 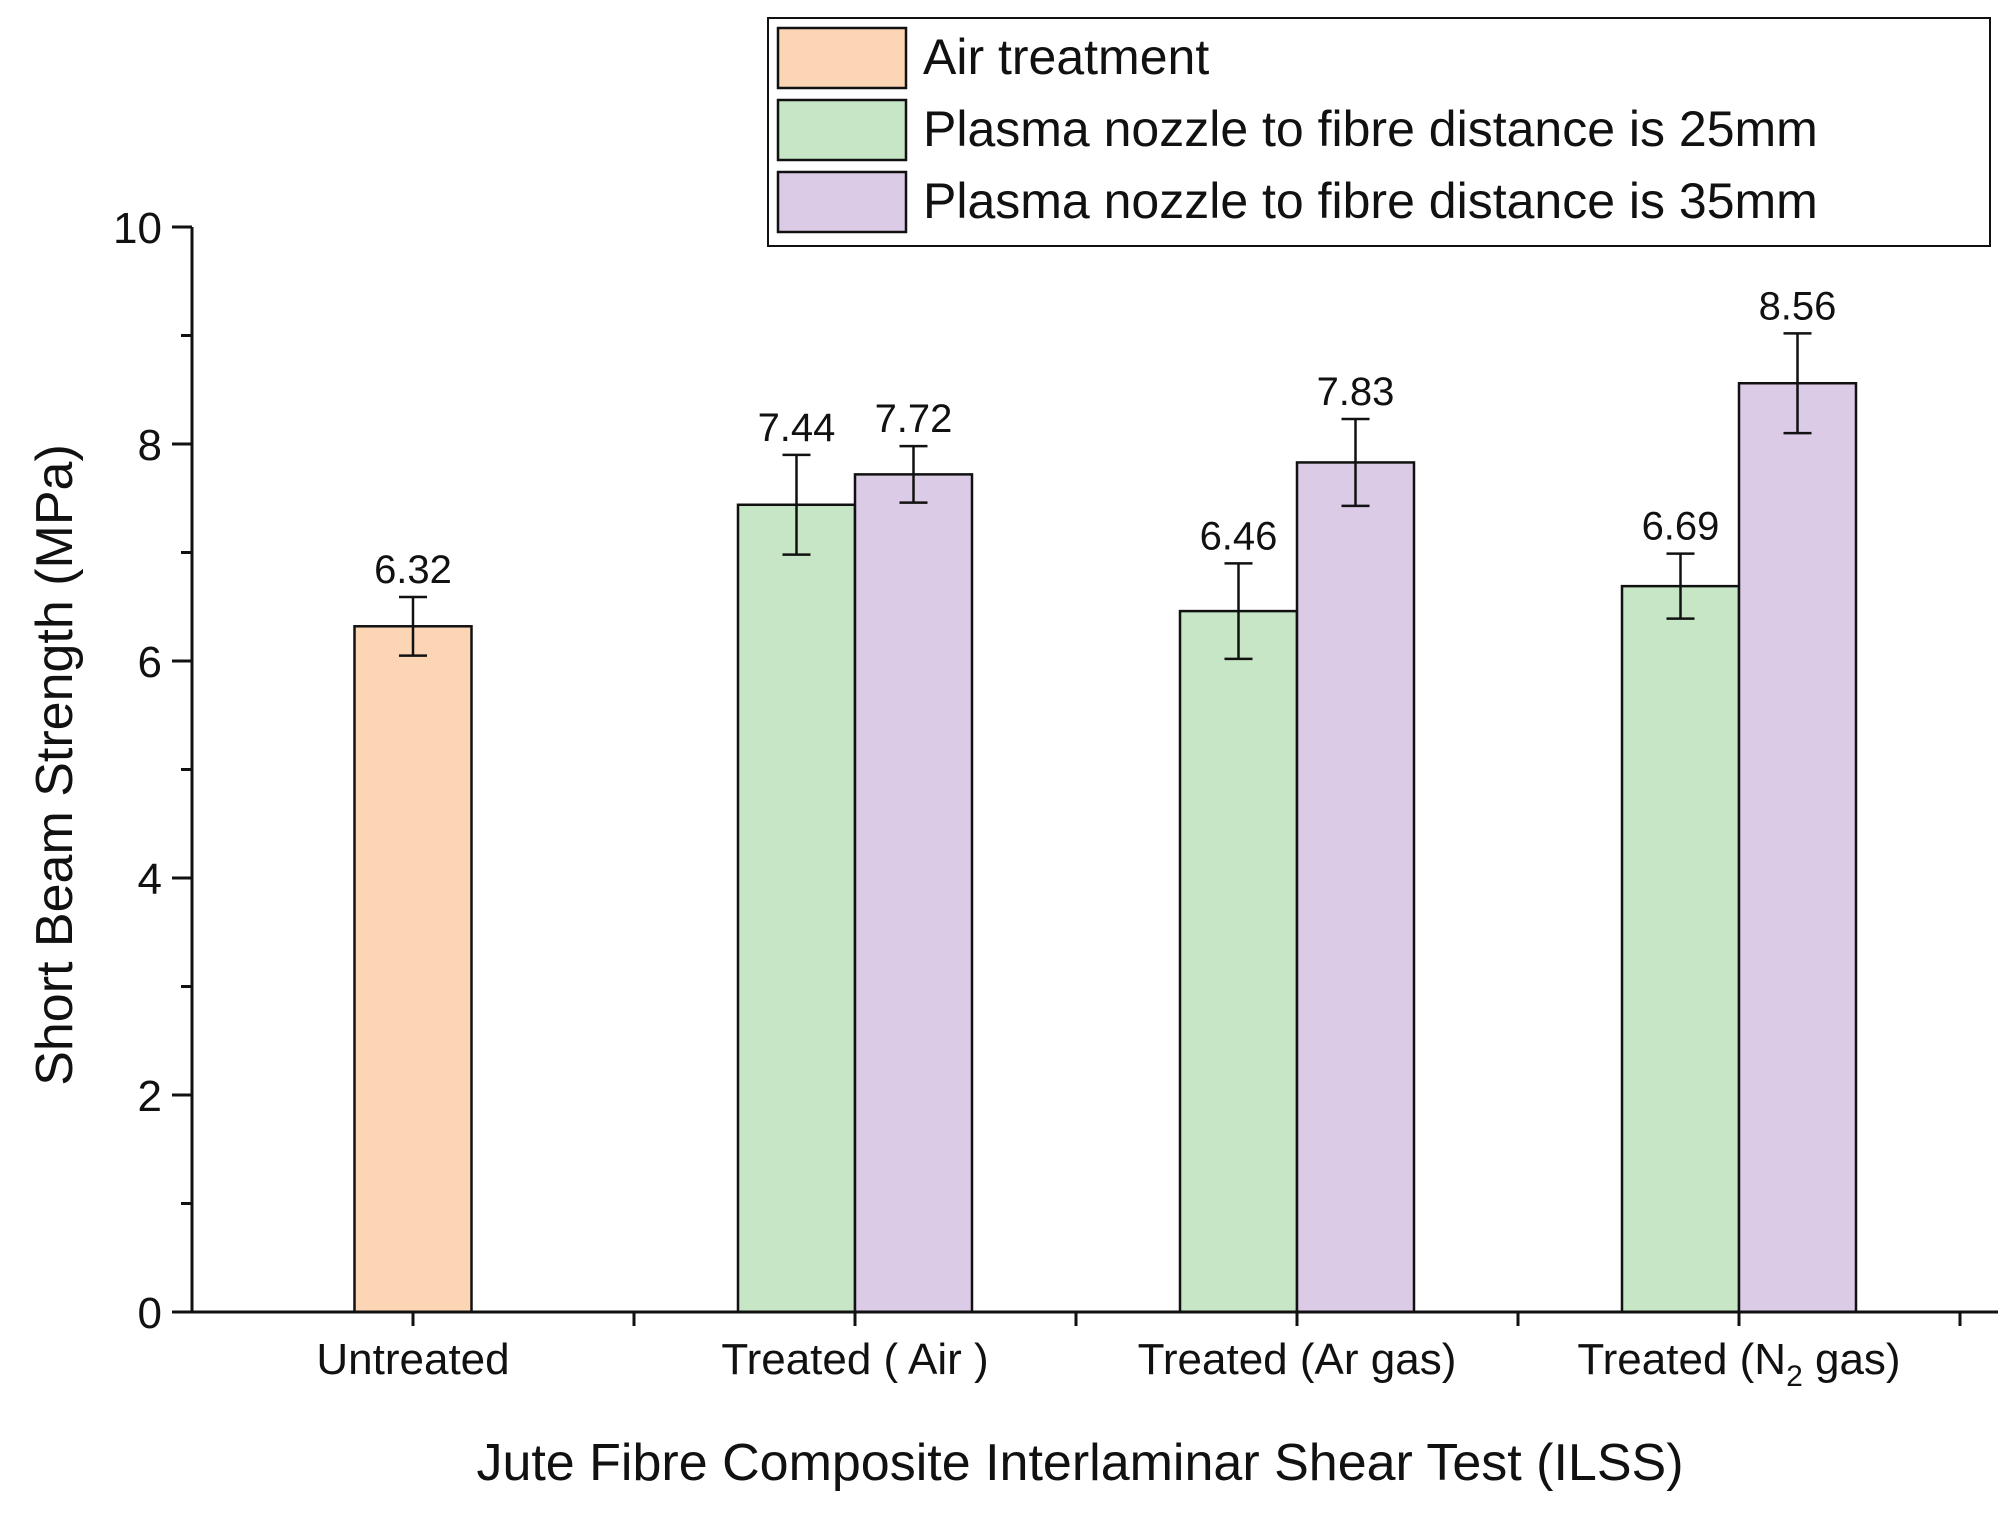 What do you see at coordinates (413, 570) in the screenshot?
I see `bar-value-label: 6.32` at bounding box center [413, 570].